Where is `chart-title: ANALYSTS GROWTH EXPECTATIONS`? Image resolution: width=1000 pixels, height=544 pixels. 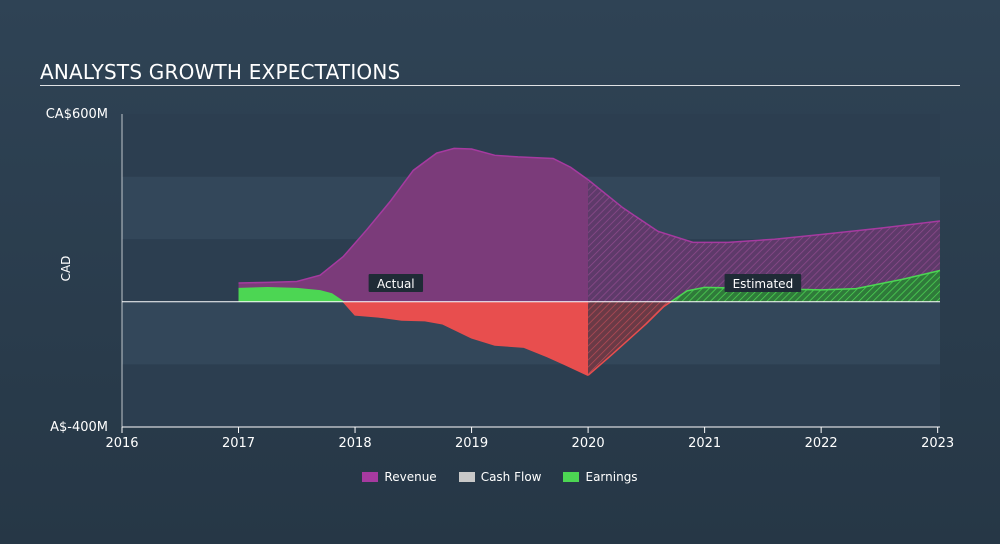 chart-title: ANALYSTS GROWTH EXPECTATIONS is located at coordinates (220, 72).